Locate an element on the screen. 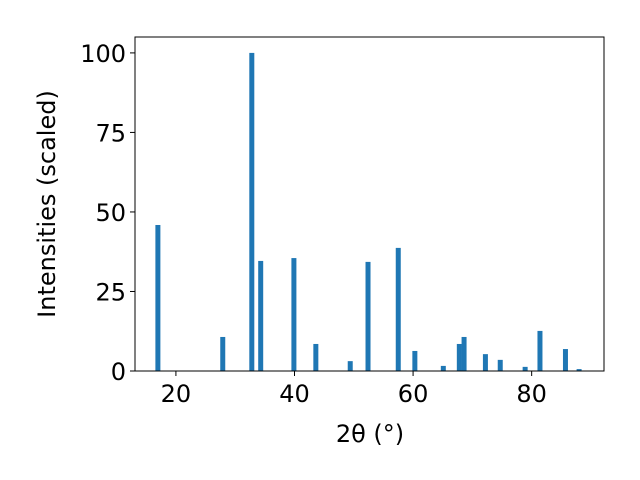 The height and width of the screenshot is (480, 640). y-tick-label: 100 is located at coordinates (103, 54).